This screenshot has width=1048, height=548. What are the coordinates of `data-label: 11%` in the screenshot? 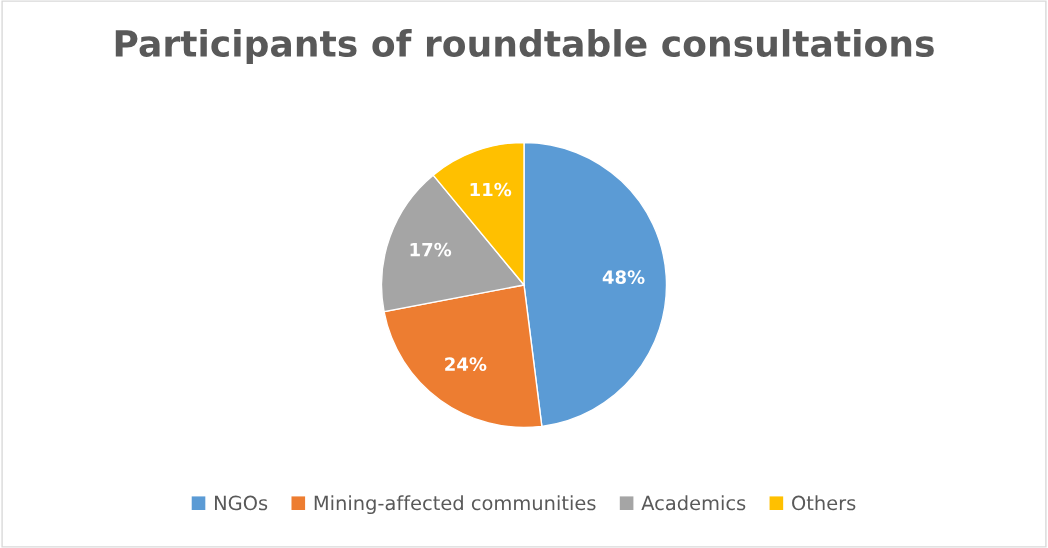 It's located at (491, 189).